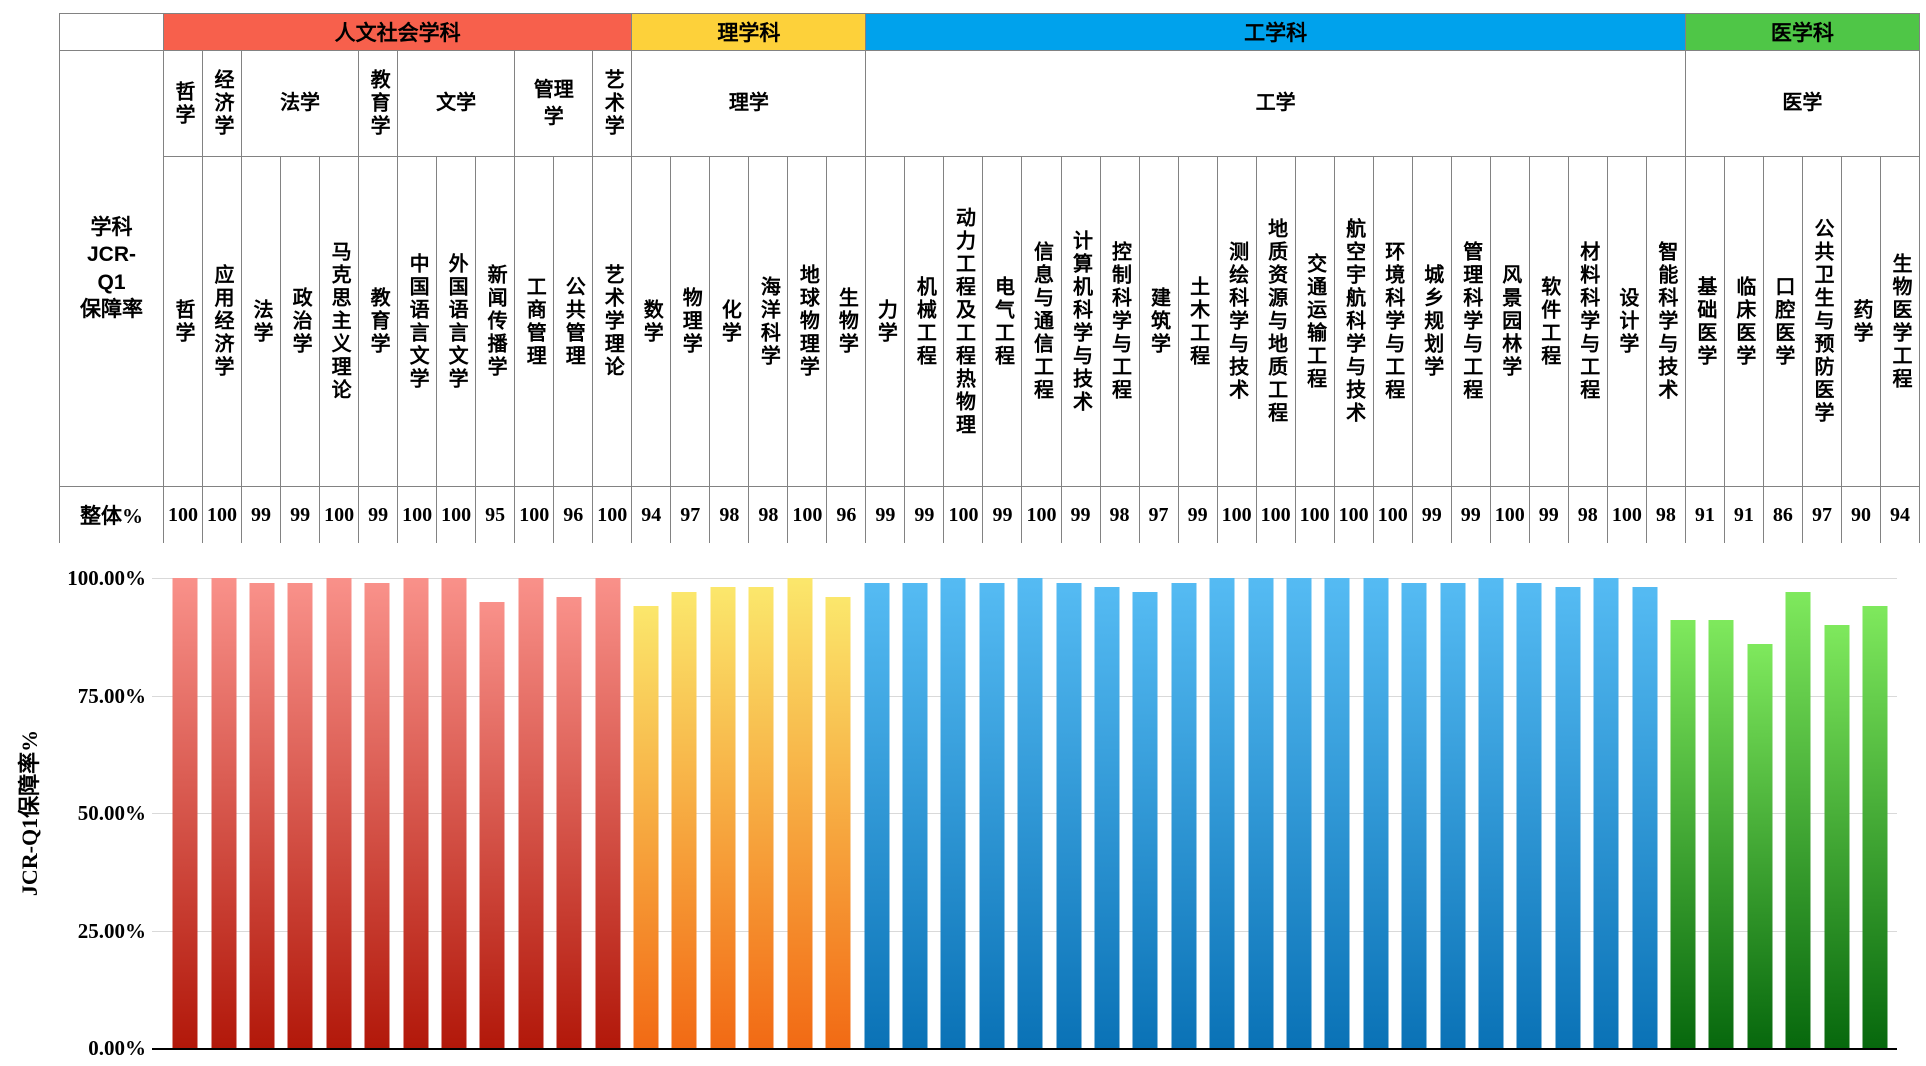 This screenshot has width=1926, height=1066. I want to click on discipline-cell: 公共管理, so click(573, 321).